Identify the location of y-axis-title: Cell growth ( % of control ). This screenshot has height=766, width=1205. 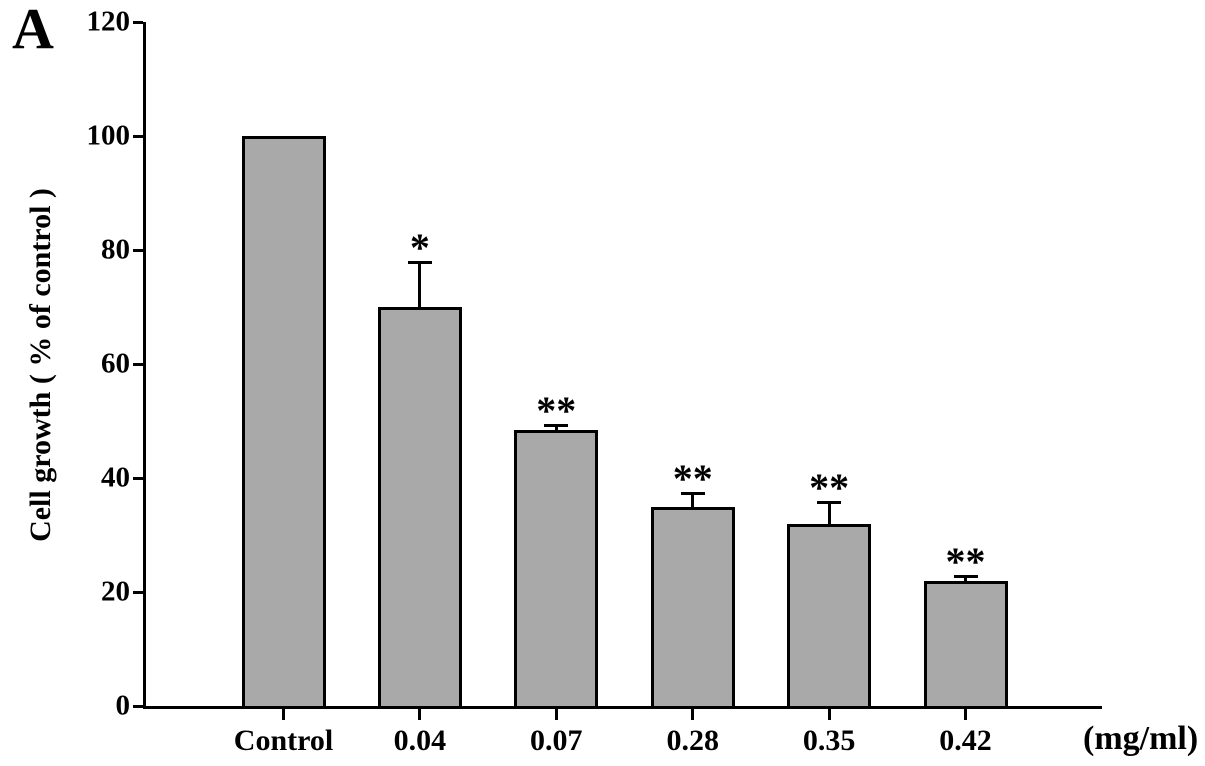
(40, 365).